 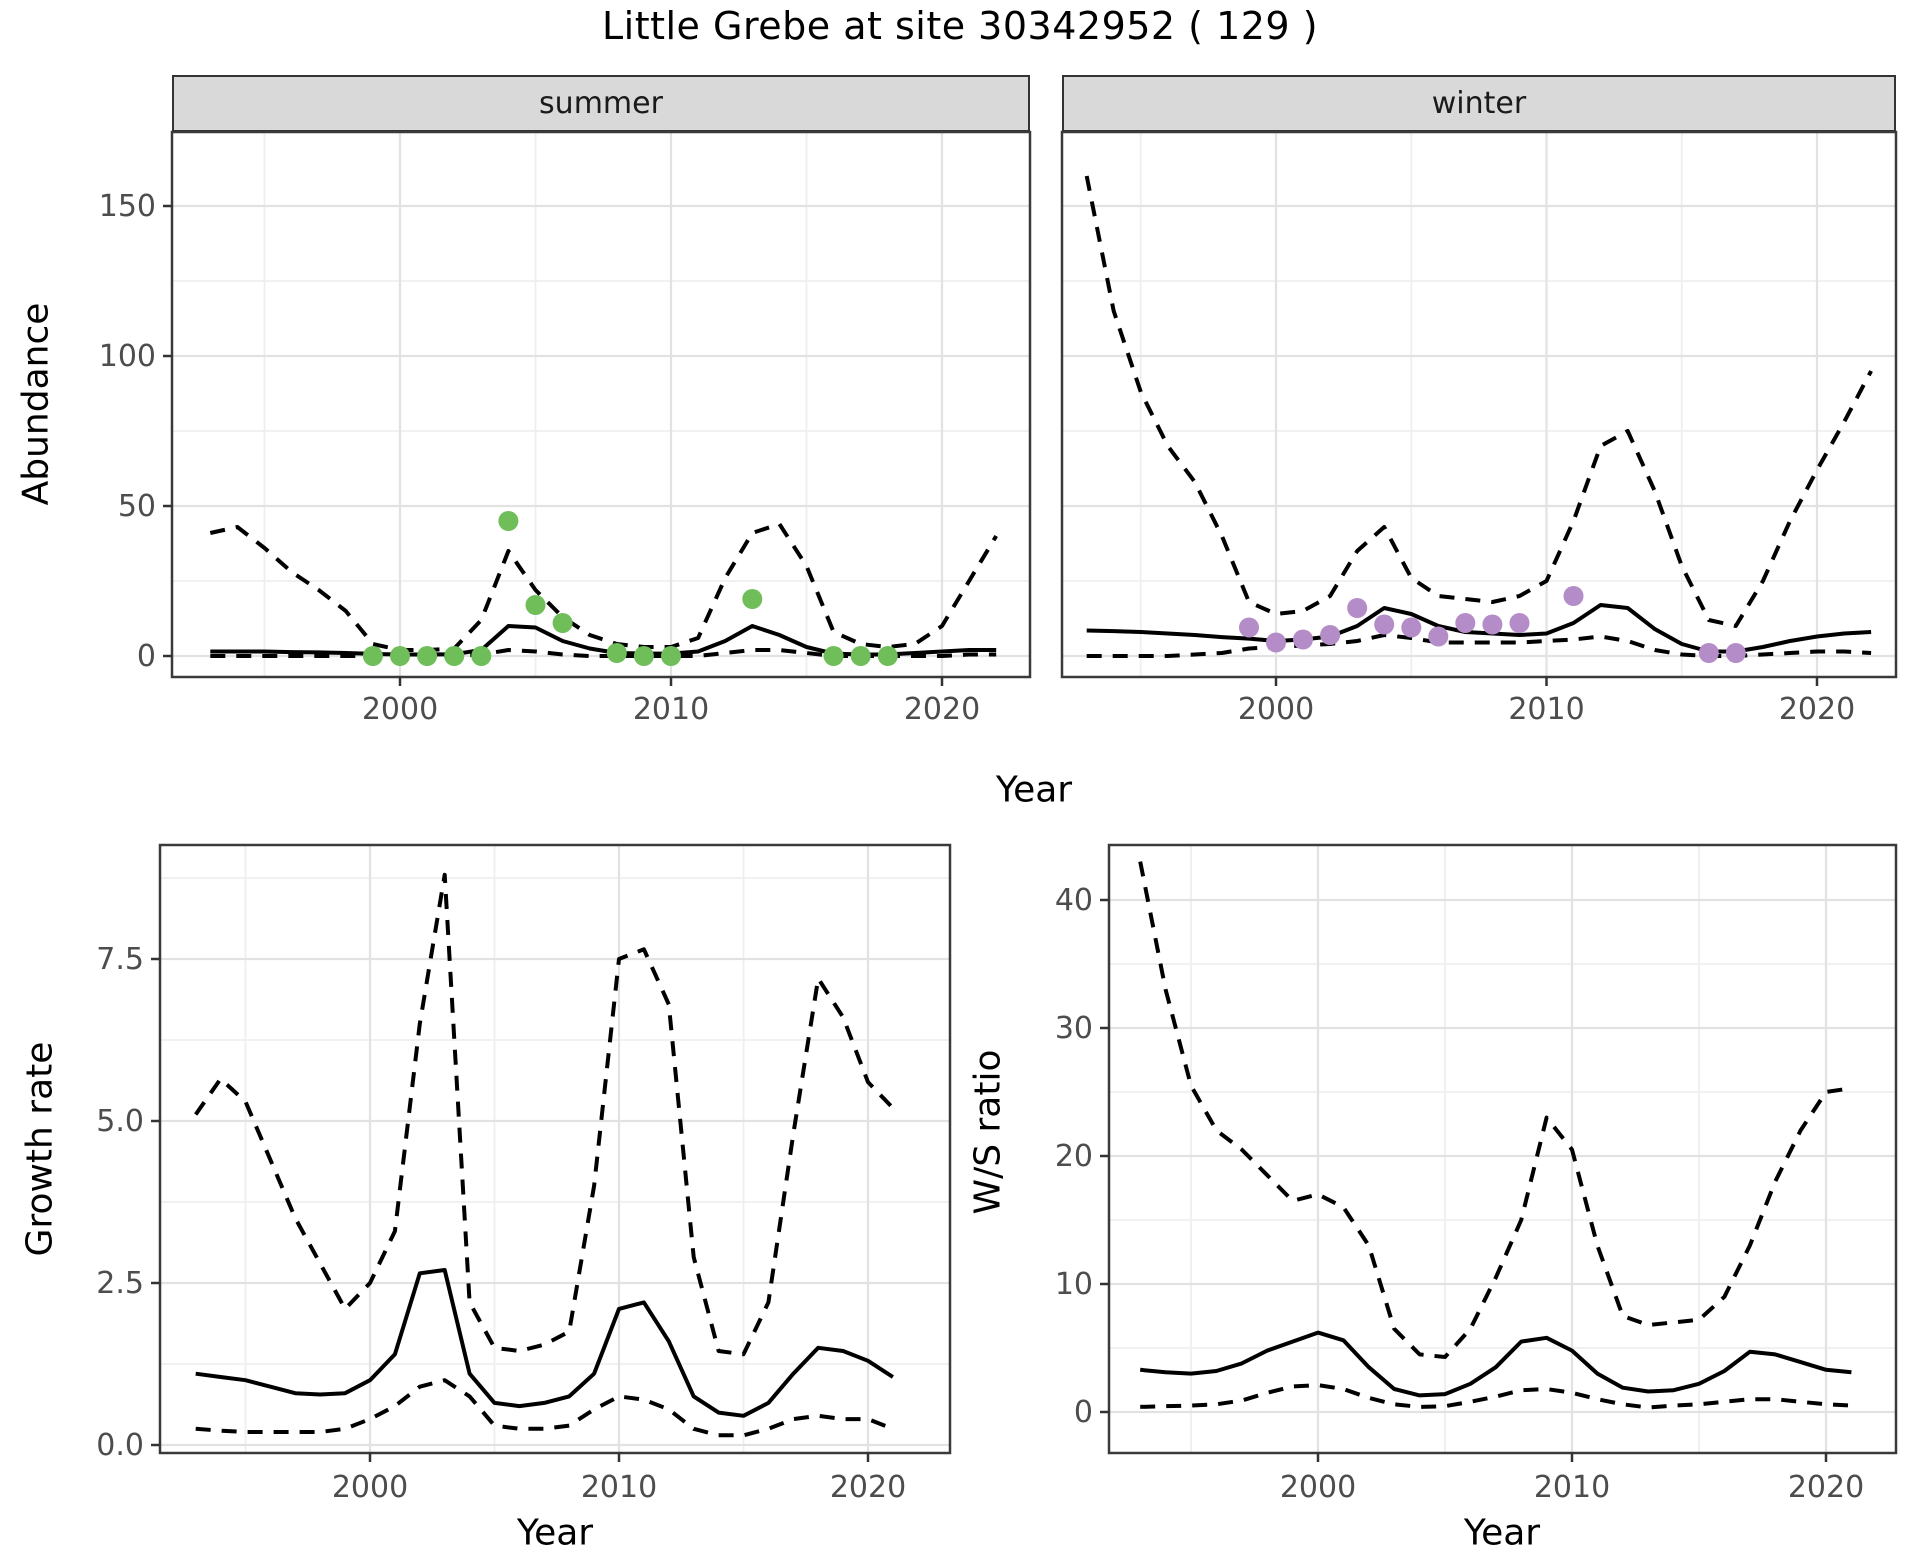 I want to click on panel-series-winter, so click(x=1478, y=419).